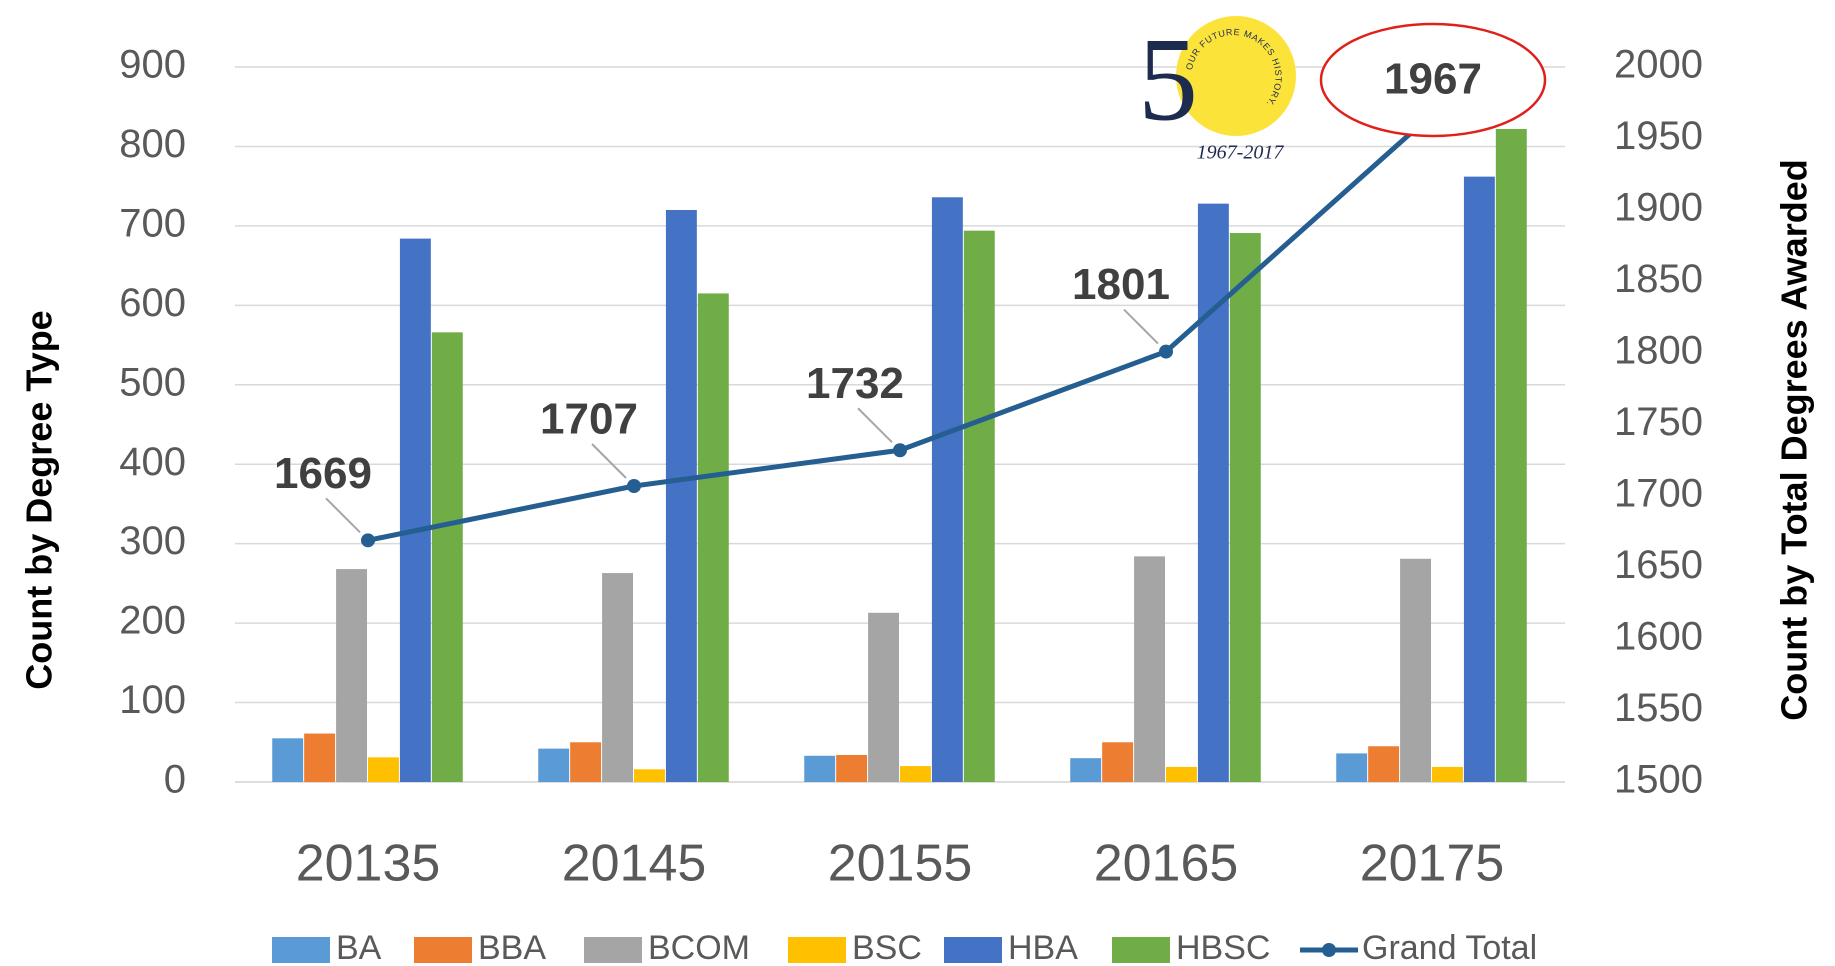  What do you see at coordinates (1329, 950) in the screenshot?
I see `legend-marker` at bounding box center [1329, 950].